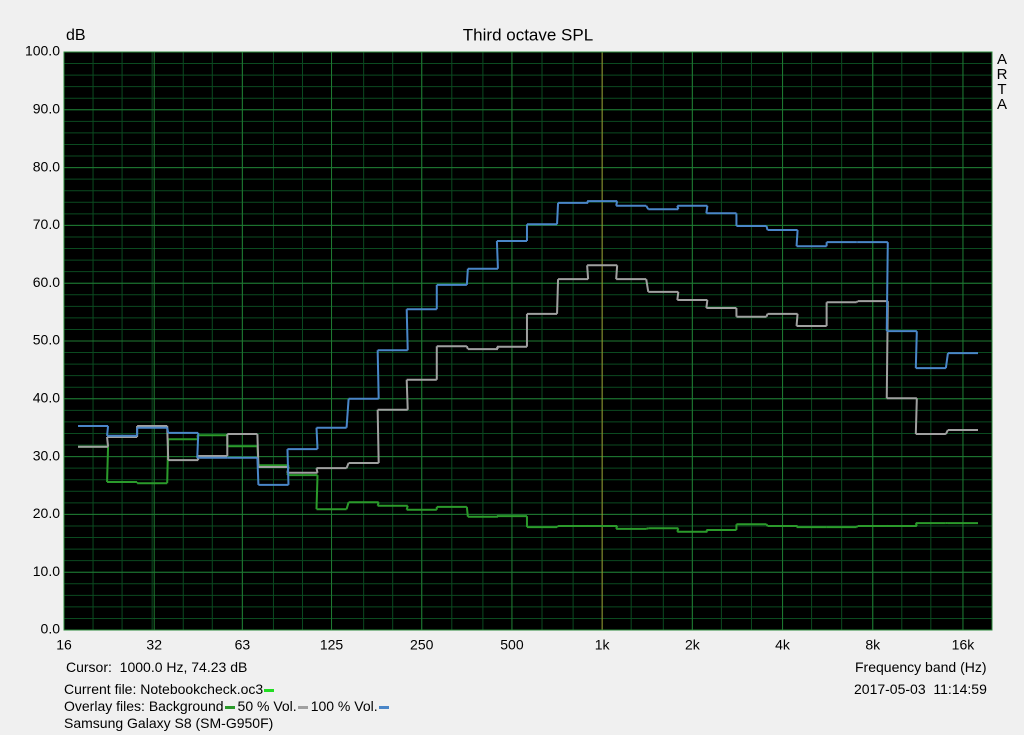 The image size is (1024, 735). Describe the element at coordinates (64, 645) in the screenshot. I see `x-tick-label: 16` at that location.